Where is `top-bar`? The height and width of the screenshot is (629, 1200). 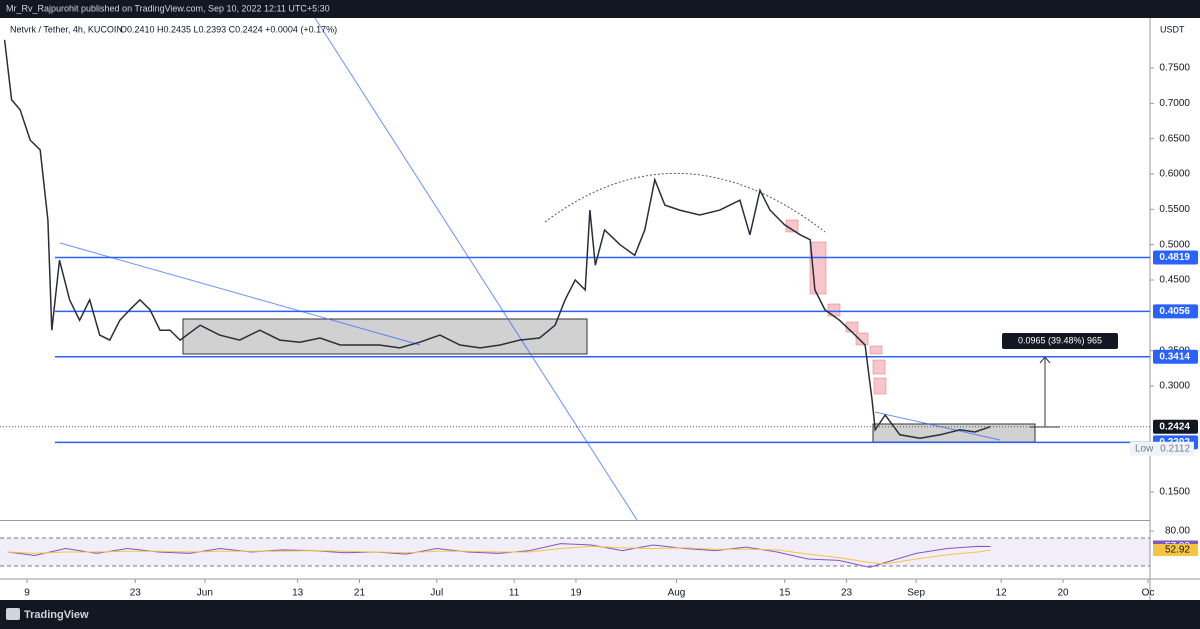
top-bar is located at coordinates (600, 9).